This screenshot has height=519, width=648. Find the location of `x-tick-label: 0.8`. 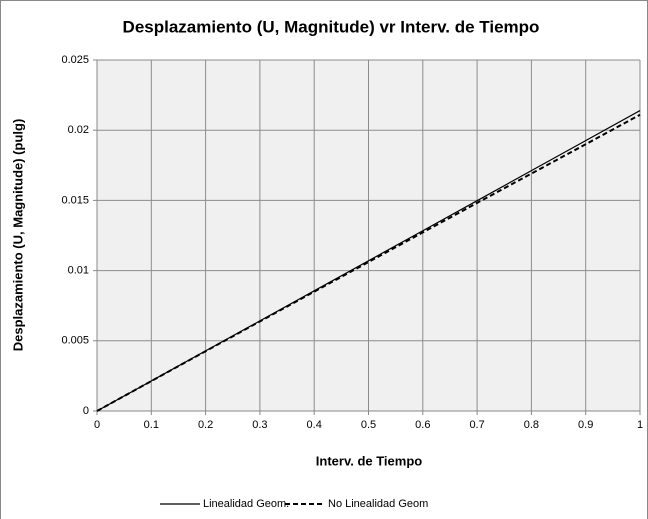

x-tick-label: 0.8 is located at coordinates (531, 425).